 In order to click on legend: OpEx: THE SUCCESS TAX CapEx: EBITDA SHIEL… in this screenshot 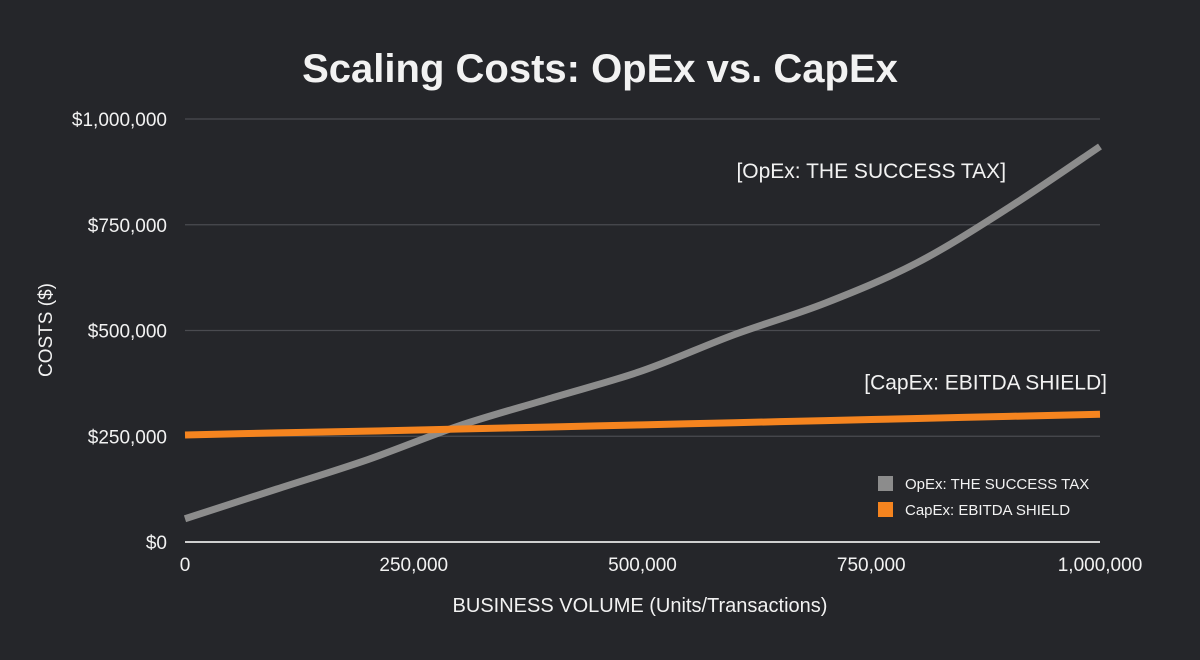, I will do `click(983, 497)`.